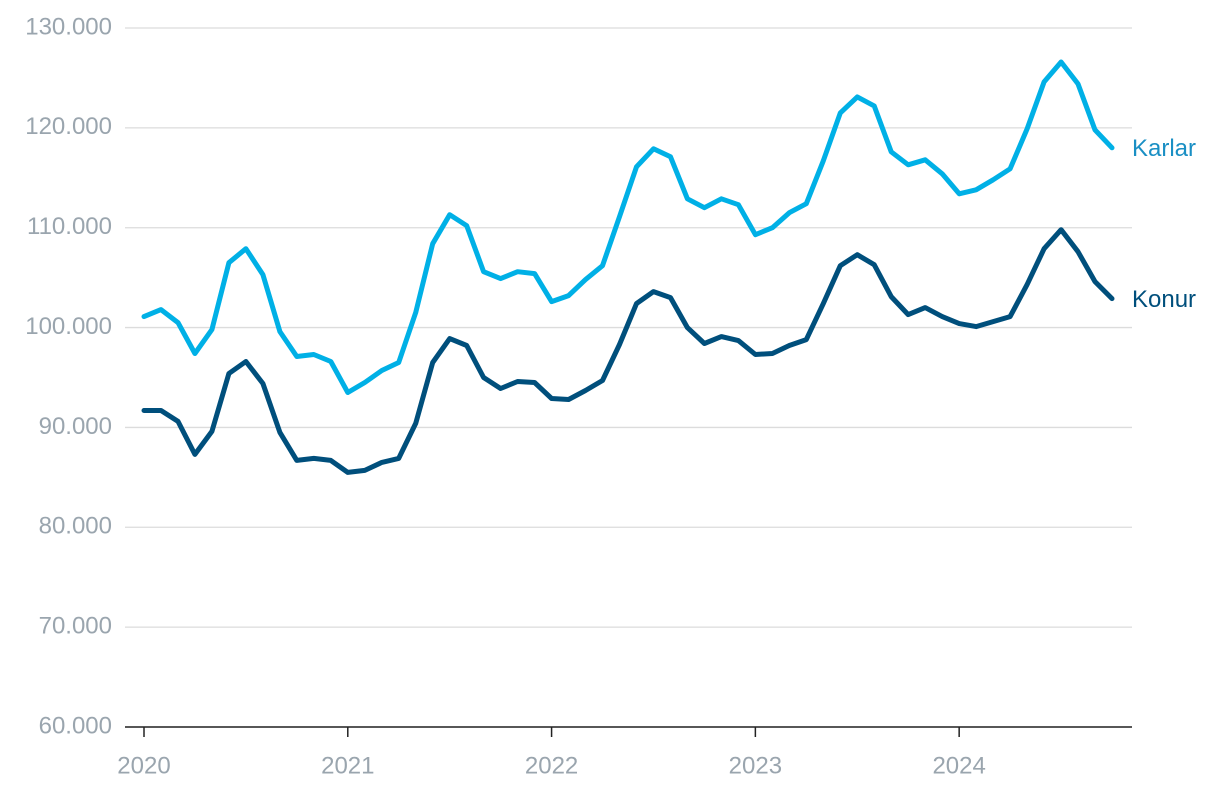  What do you see at coordinates (75, 625) in the screenshot?
I see `y-tick-label: 70.000` at bounding box center [75, 625].